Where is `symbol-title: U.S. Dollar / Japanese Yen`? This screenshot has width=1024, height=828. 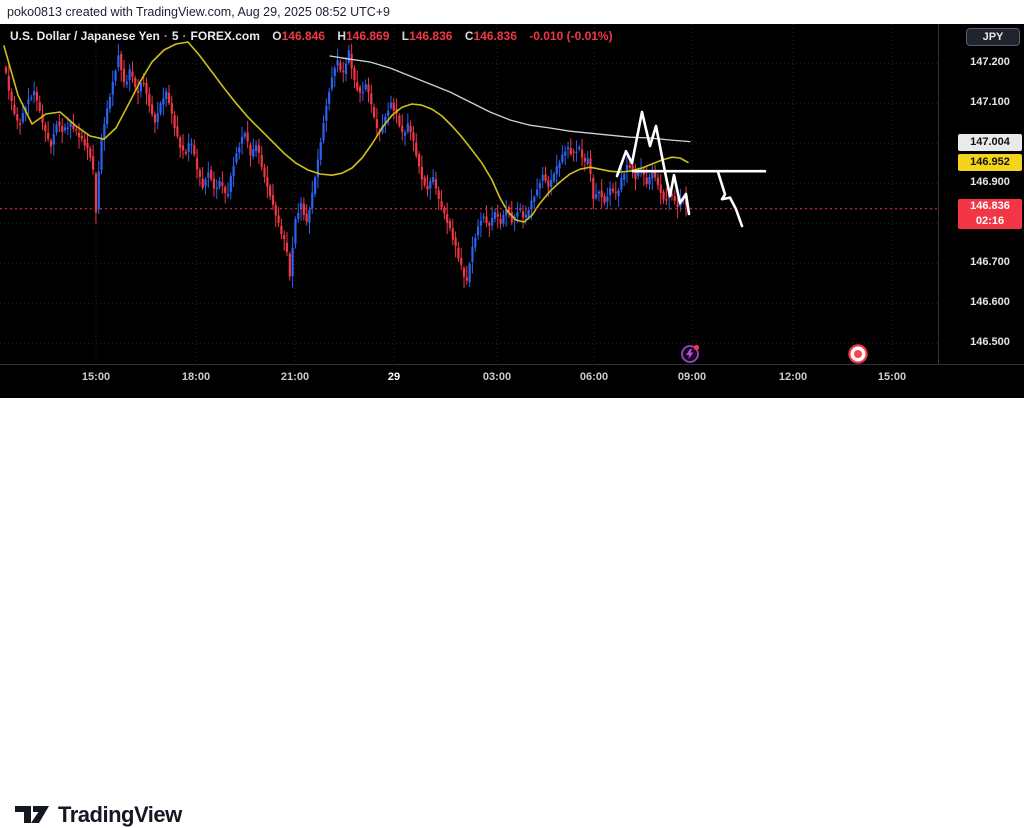
symbol-title: U.S. Dollar / Japanese Yen is located at coordinates (85, 36).